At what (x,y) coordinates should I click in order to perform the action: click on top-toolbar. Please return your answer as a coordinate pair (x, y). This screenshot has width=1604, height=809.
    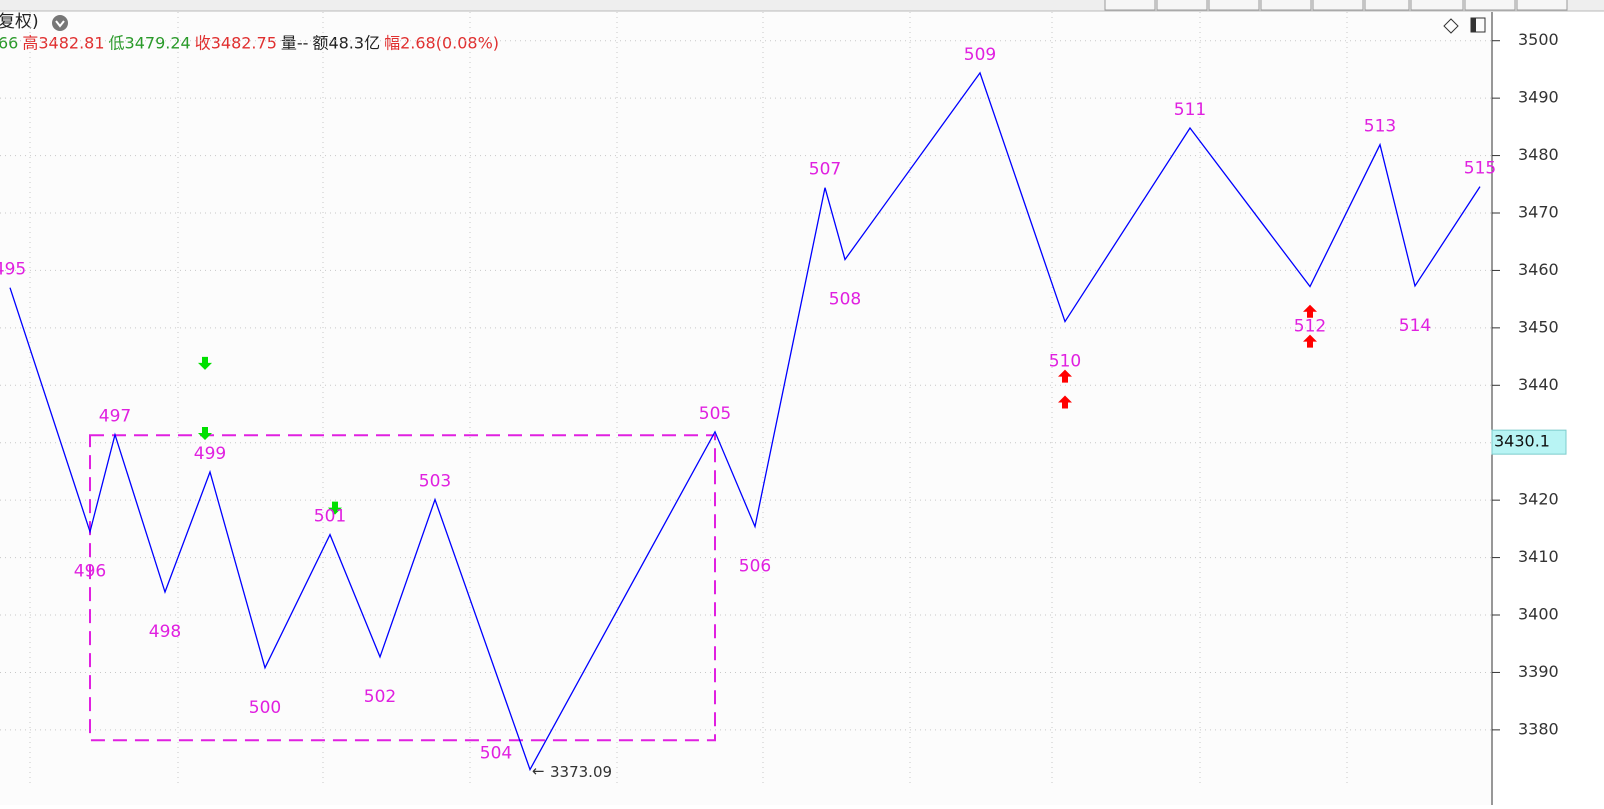
    Looking at the image, I should click on (802, 5).